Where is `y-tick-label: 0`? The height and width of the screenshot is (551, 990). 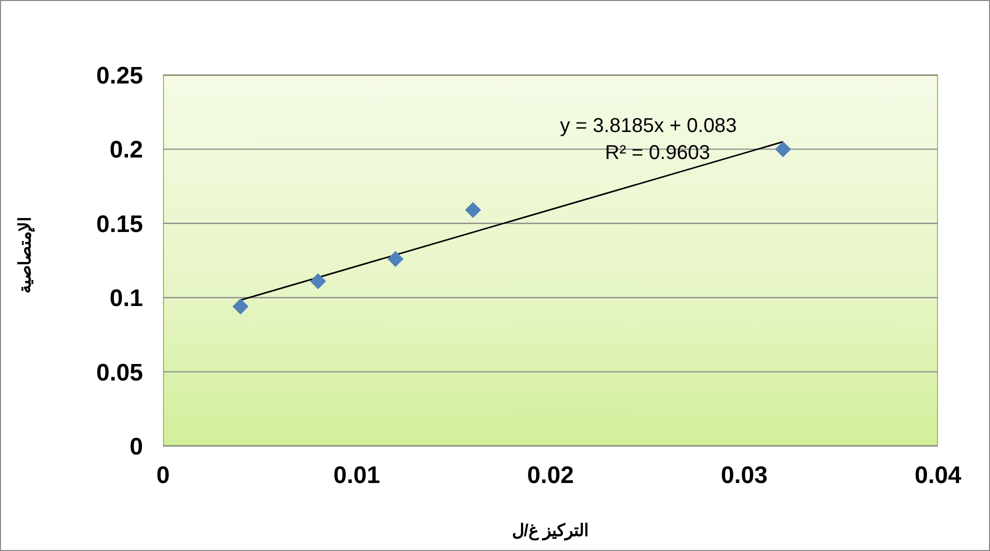
y-tick-label: 0 is located at coordinates (136, 447).